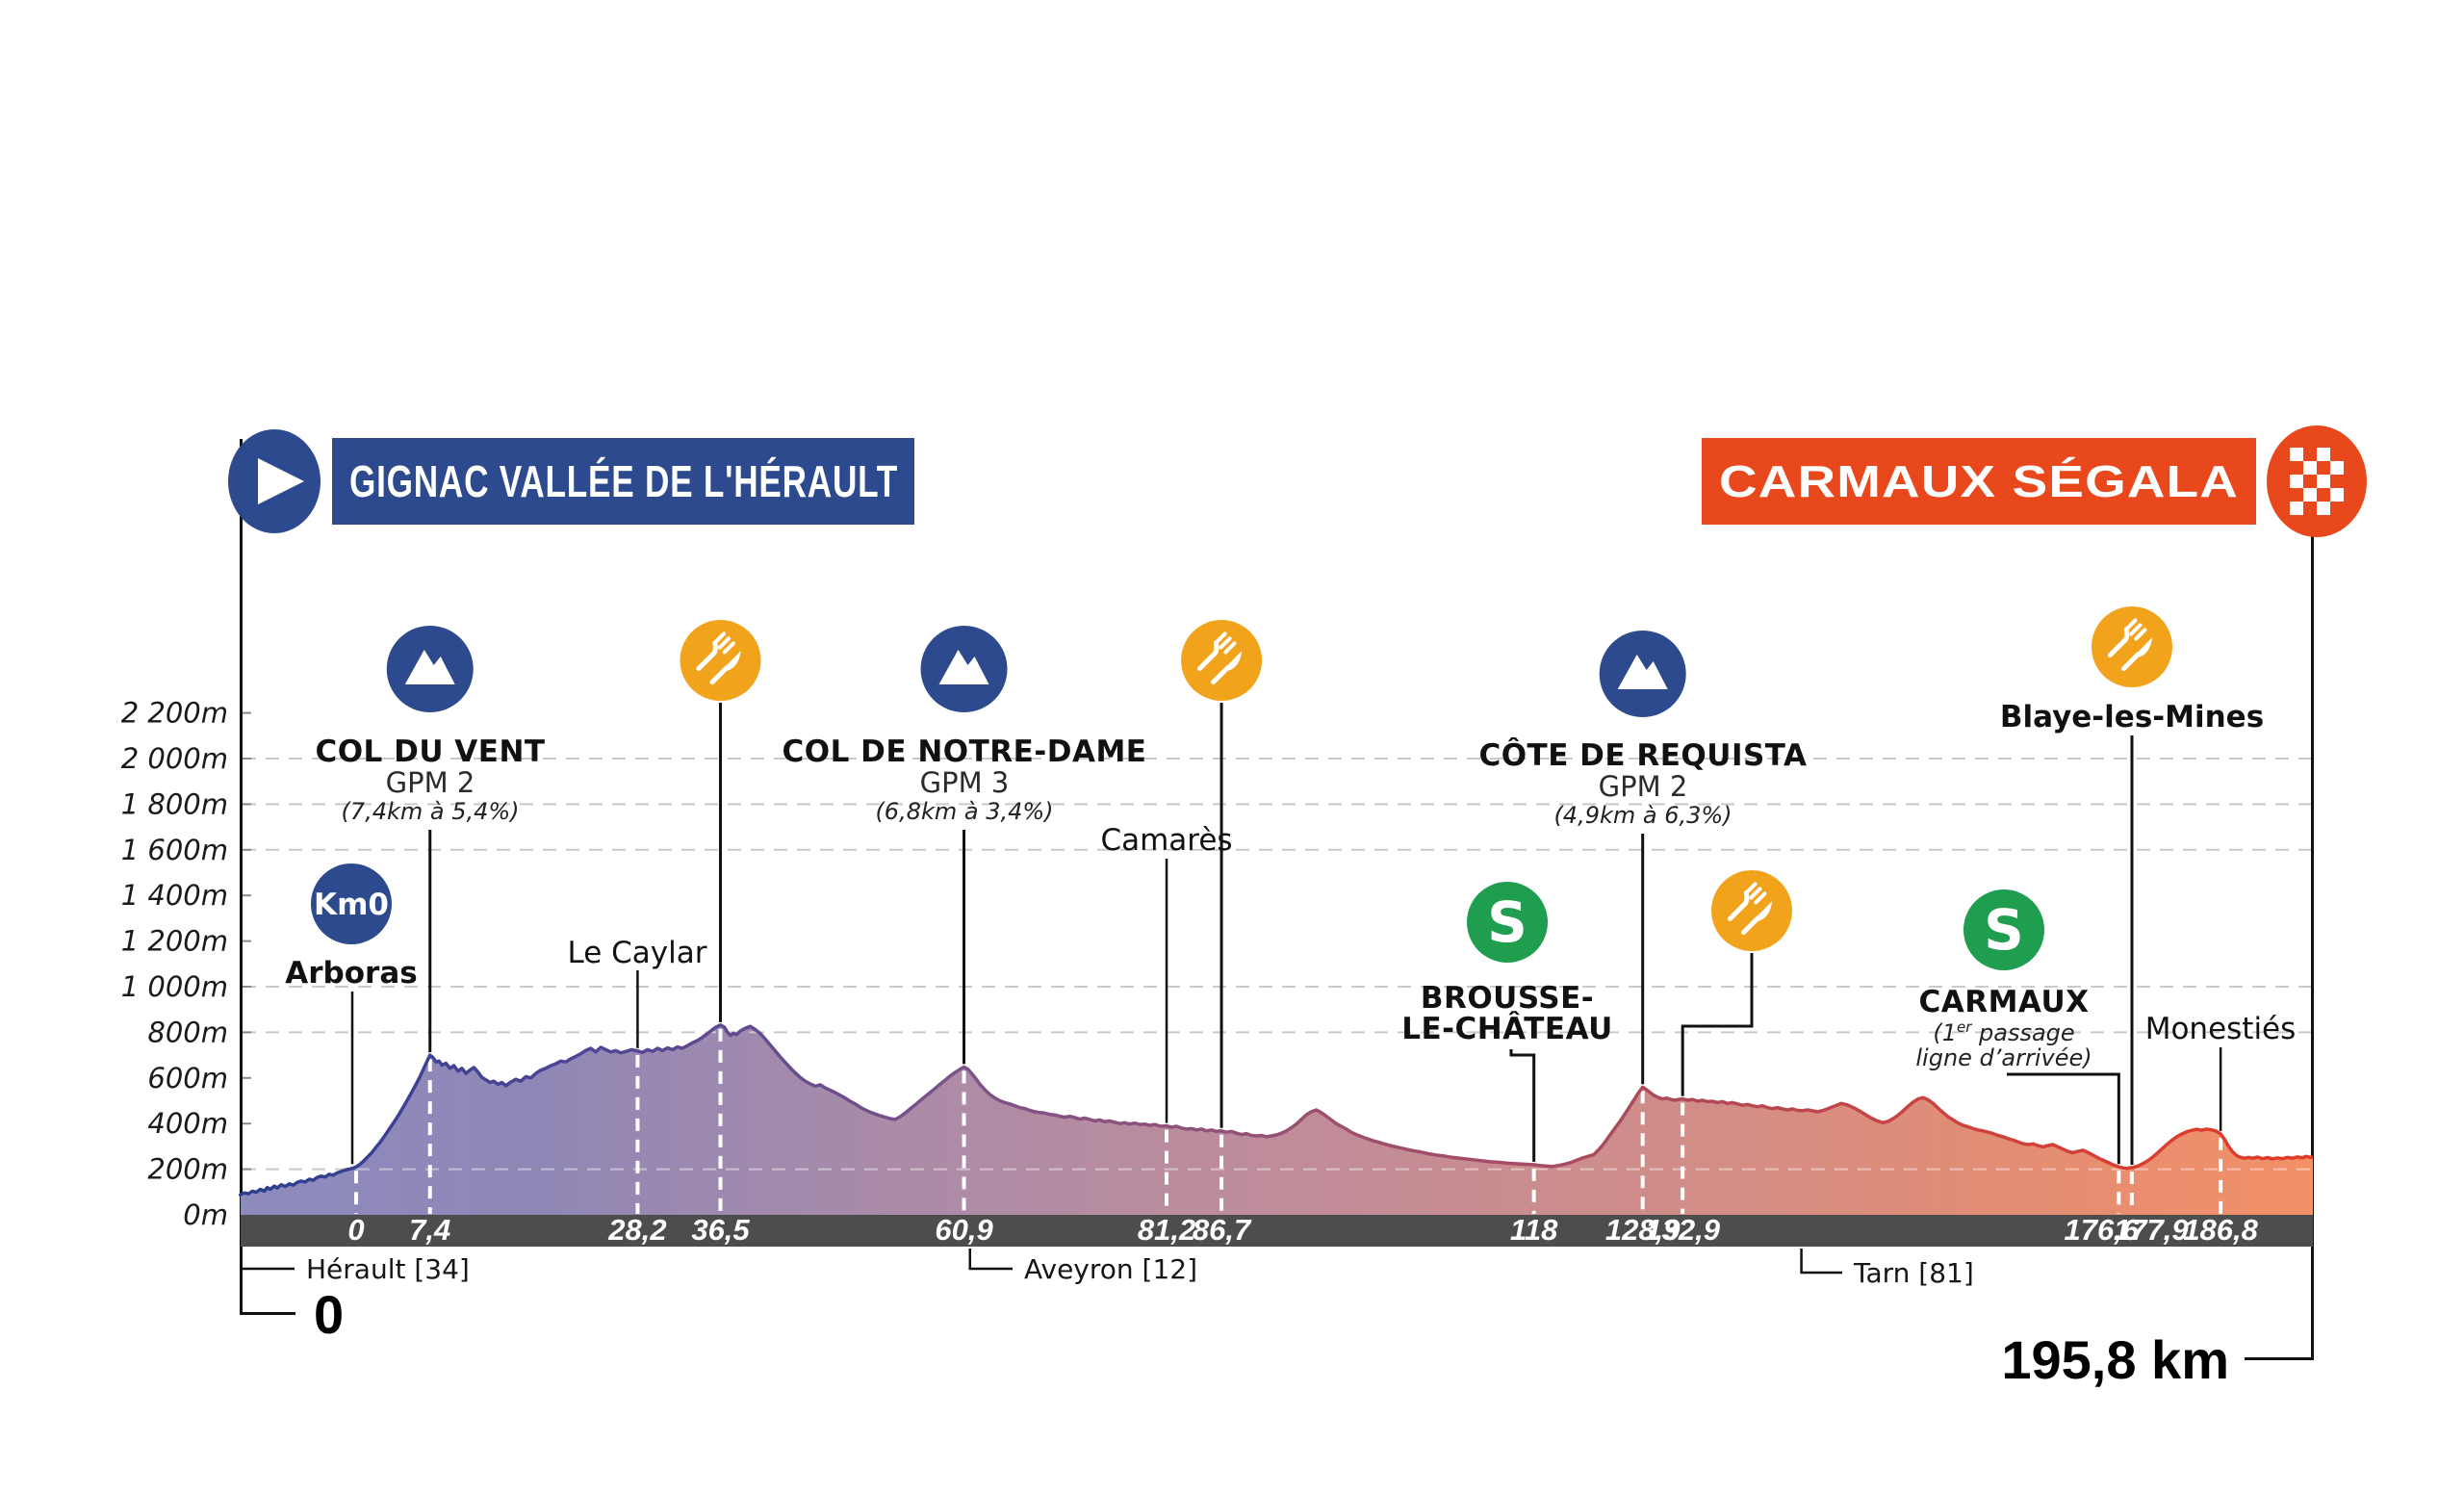  Describe the element at coordinates (2132, 717) in the screenshot. I see `town-blaye-les-mines: Blaye-les-Mines` at that location.